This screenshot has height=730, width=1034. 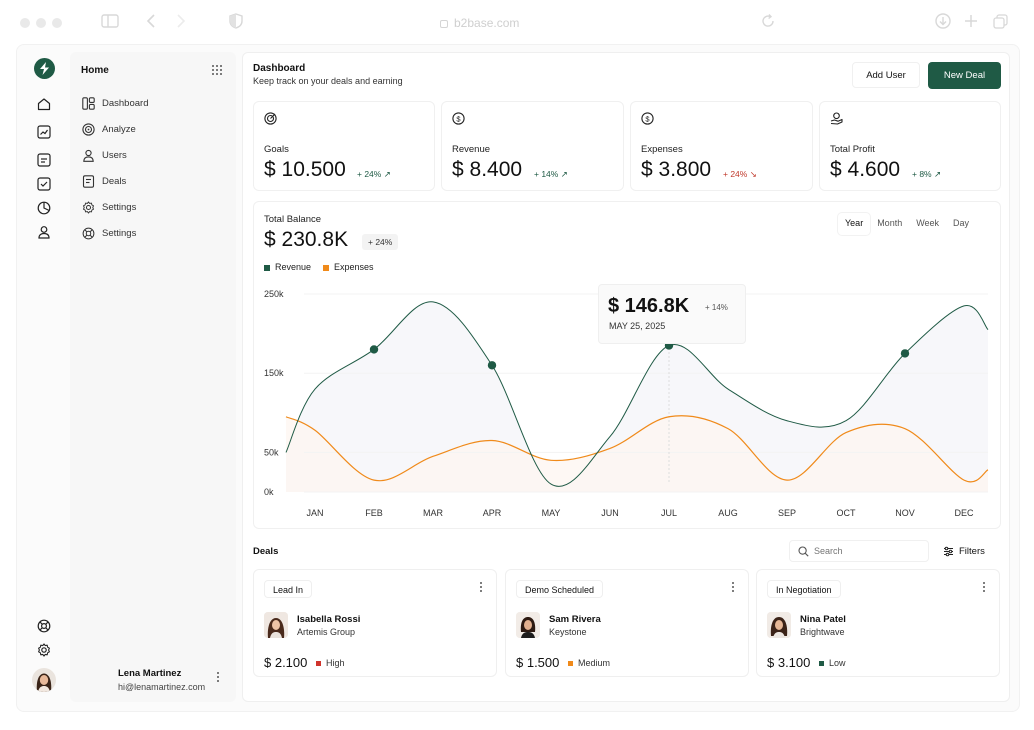 What do you see at coordinates (162, 687) in the screenshot?
I see `user-email: hi@lenamartinez.com` at bounding box center [162, 687].